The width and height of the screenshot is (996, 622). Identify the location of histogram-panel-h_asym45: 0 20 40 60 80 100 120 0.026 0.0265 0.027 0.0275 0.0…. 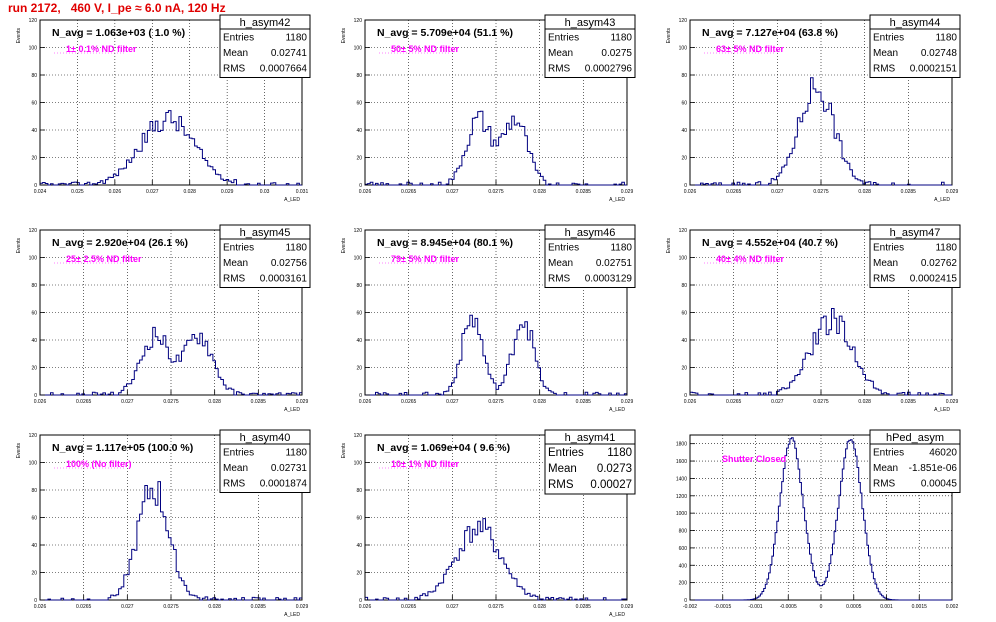
(163, 318).